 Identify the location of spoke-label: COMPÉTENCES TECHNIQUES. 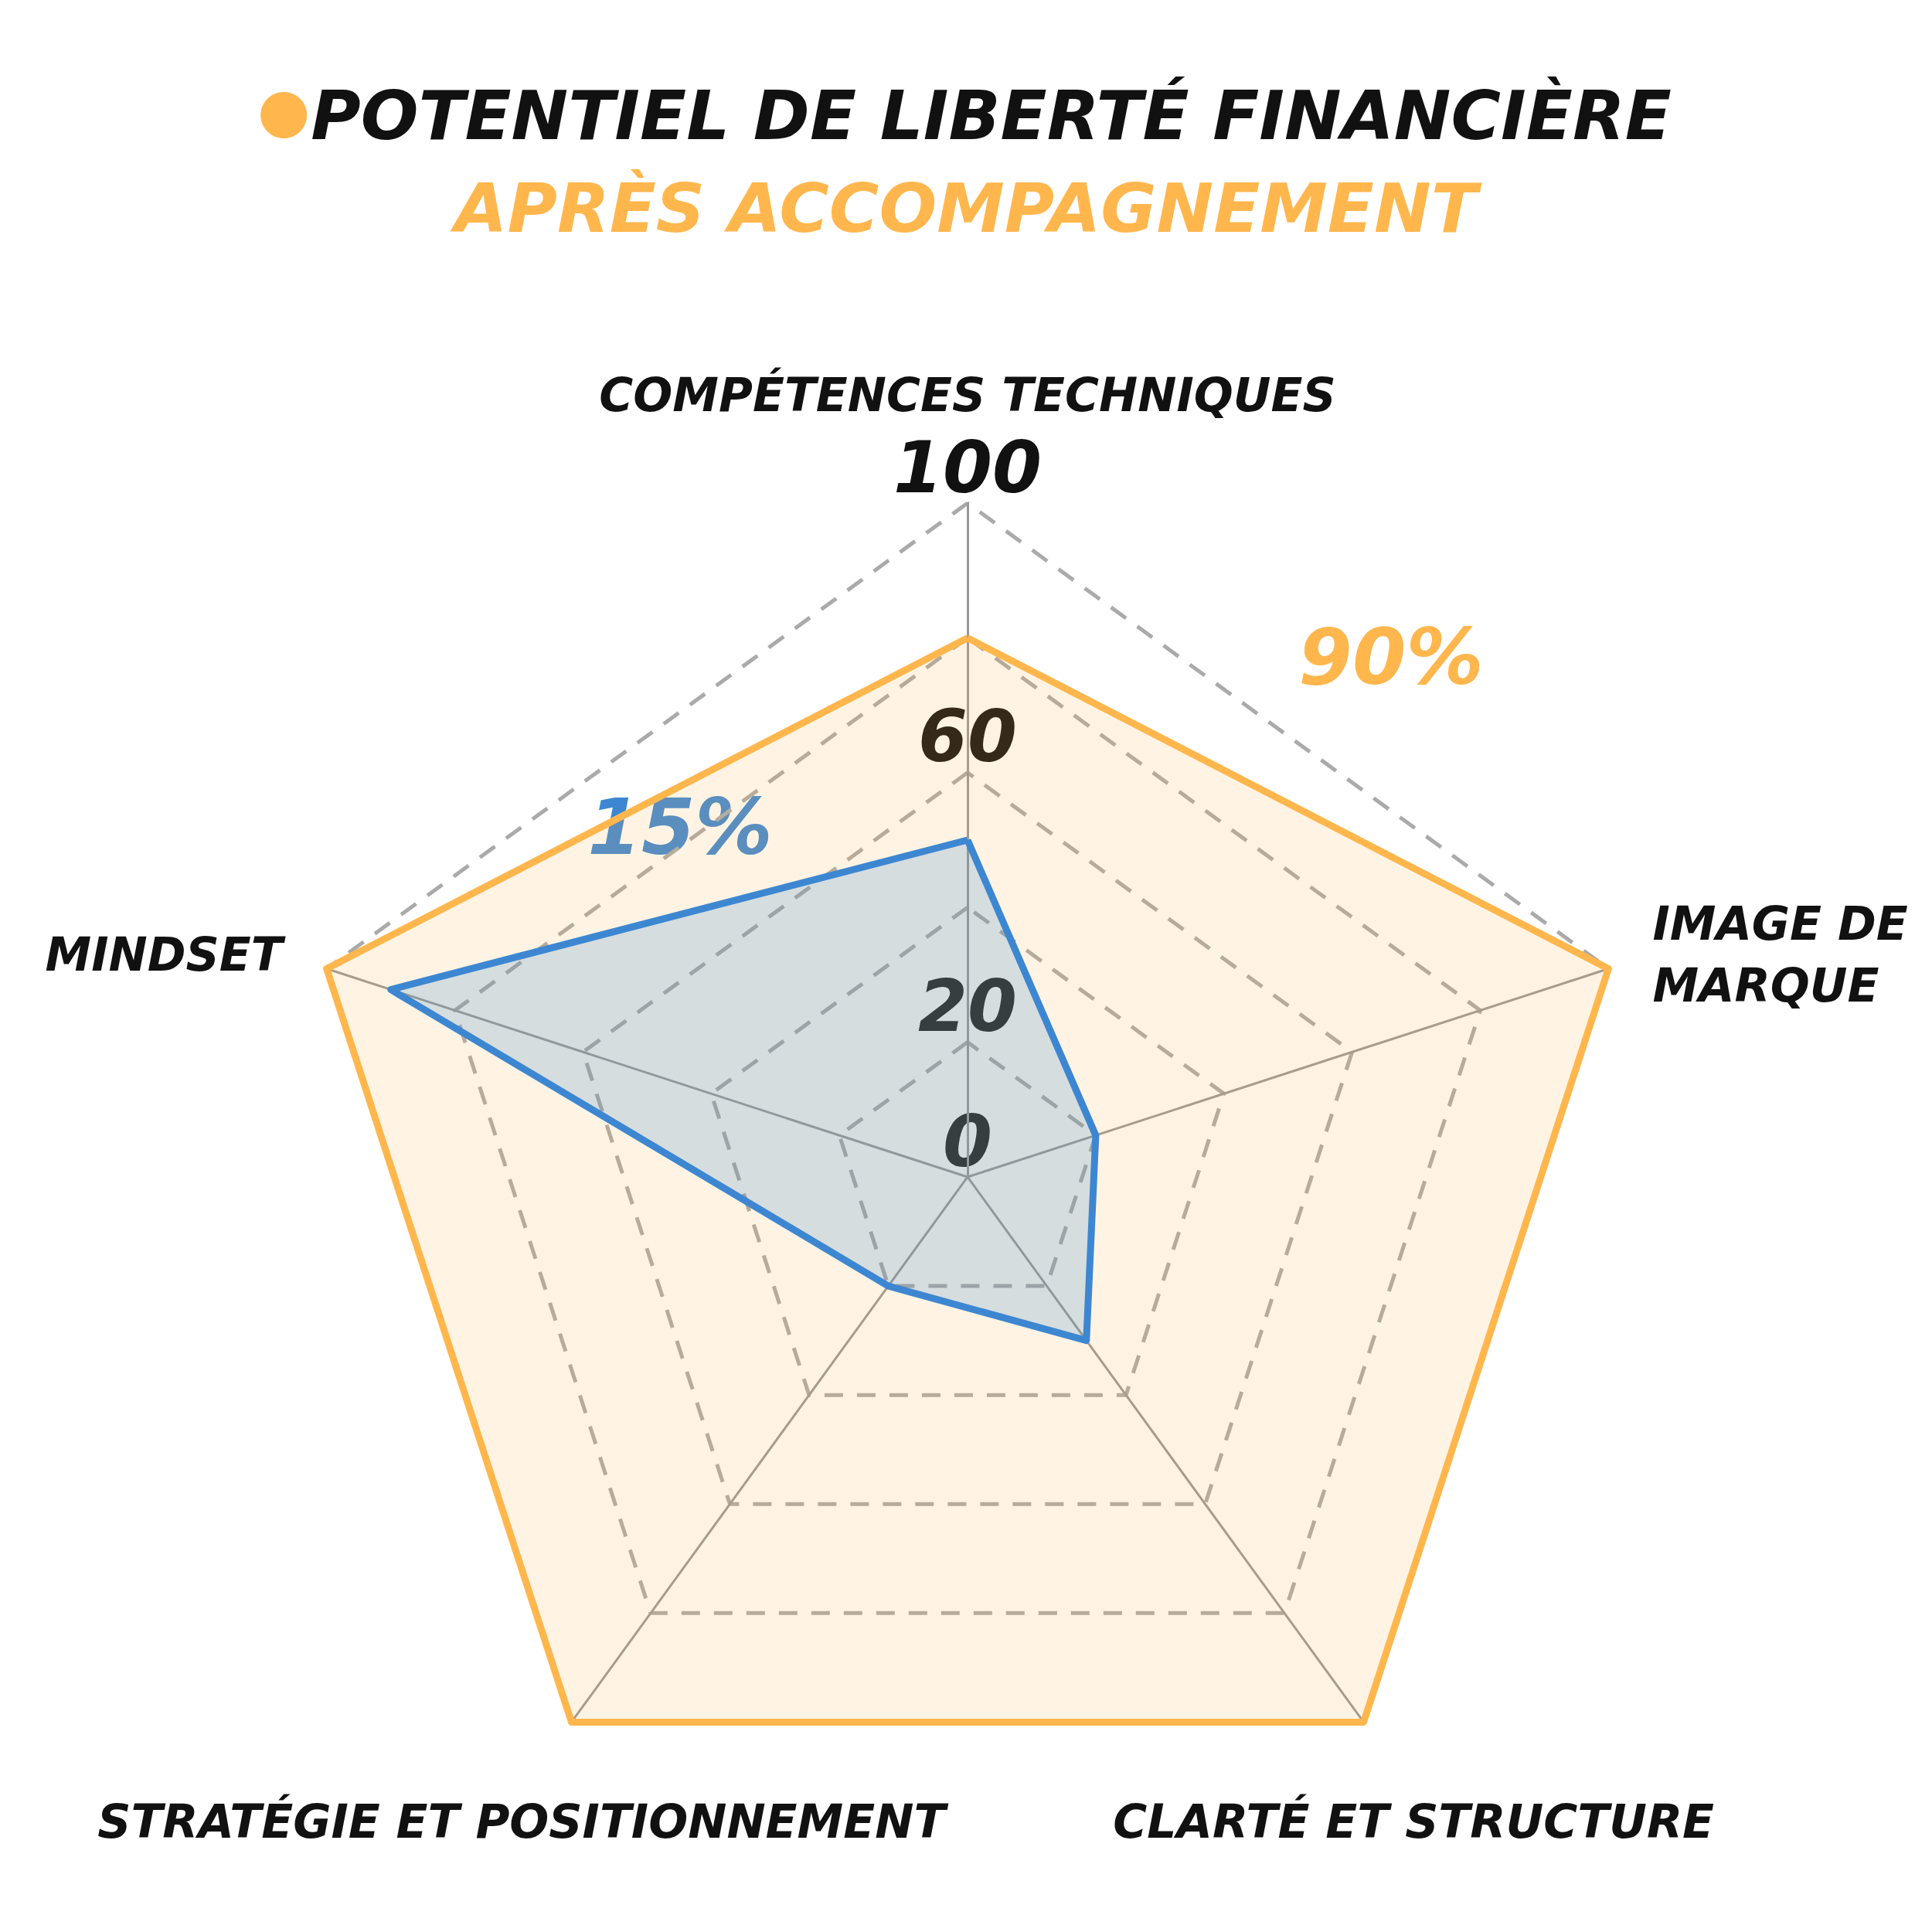
(968, 395).